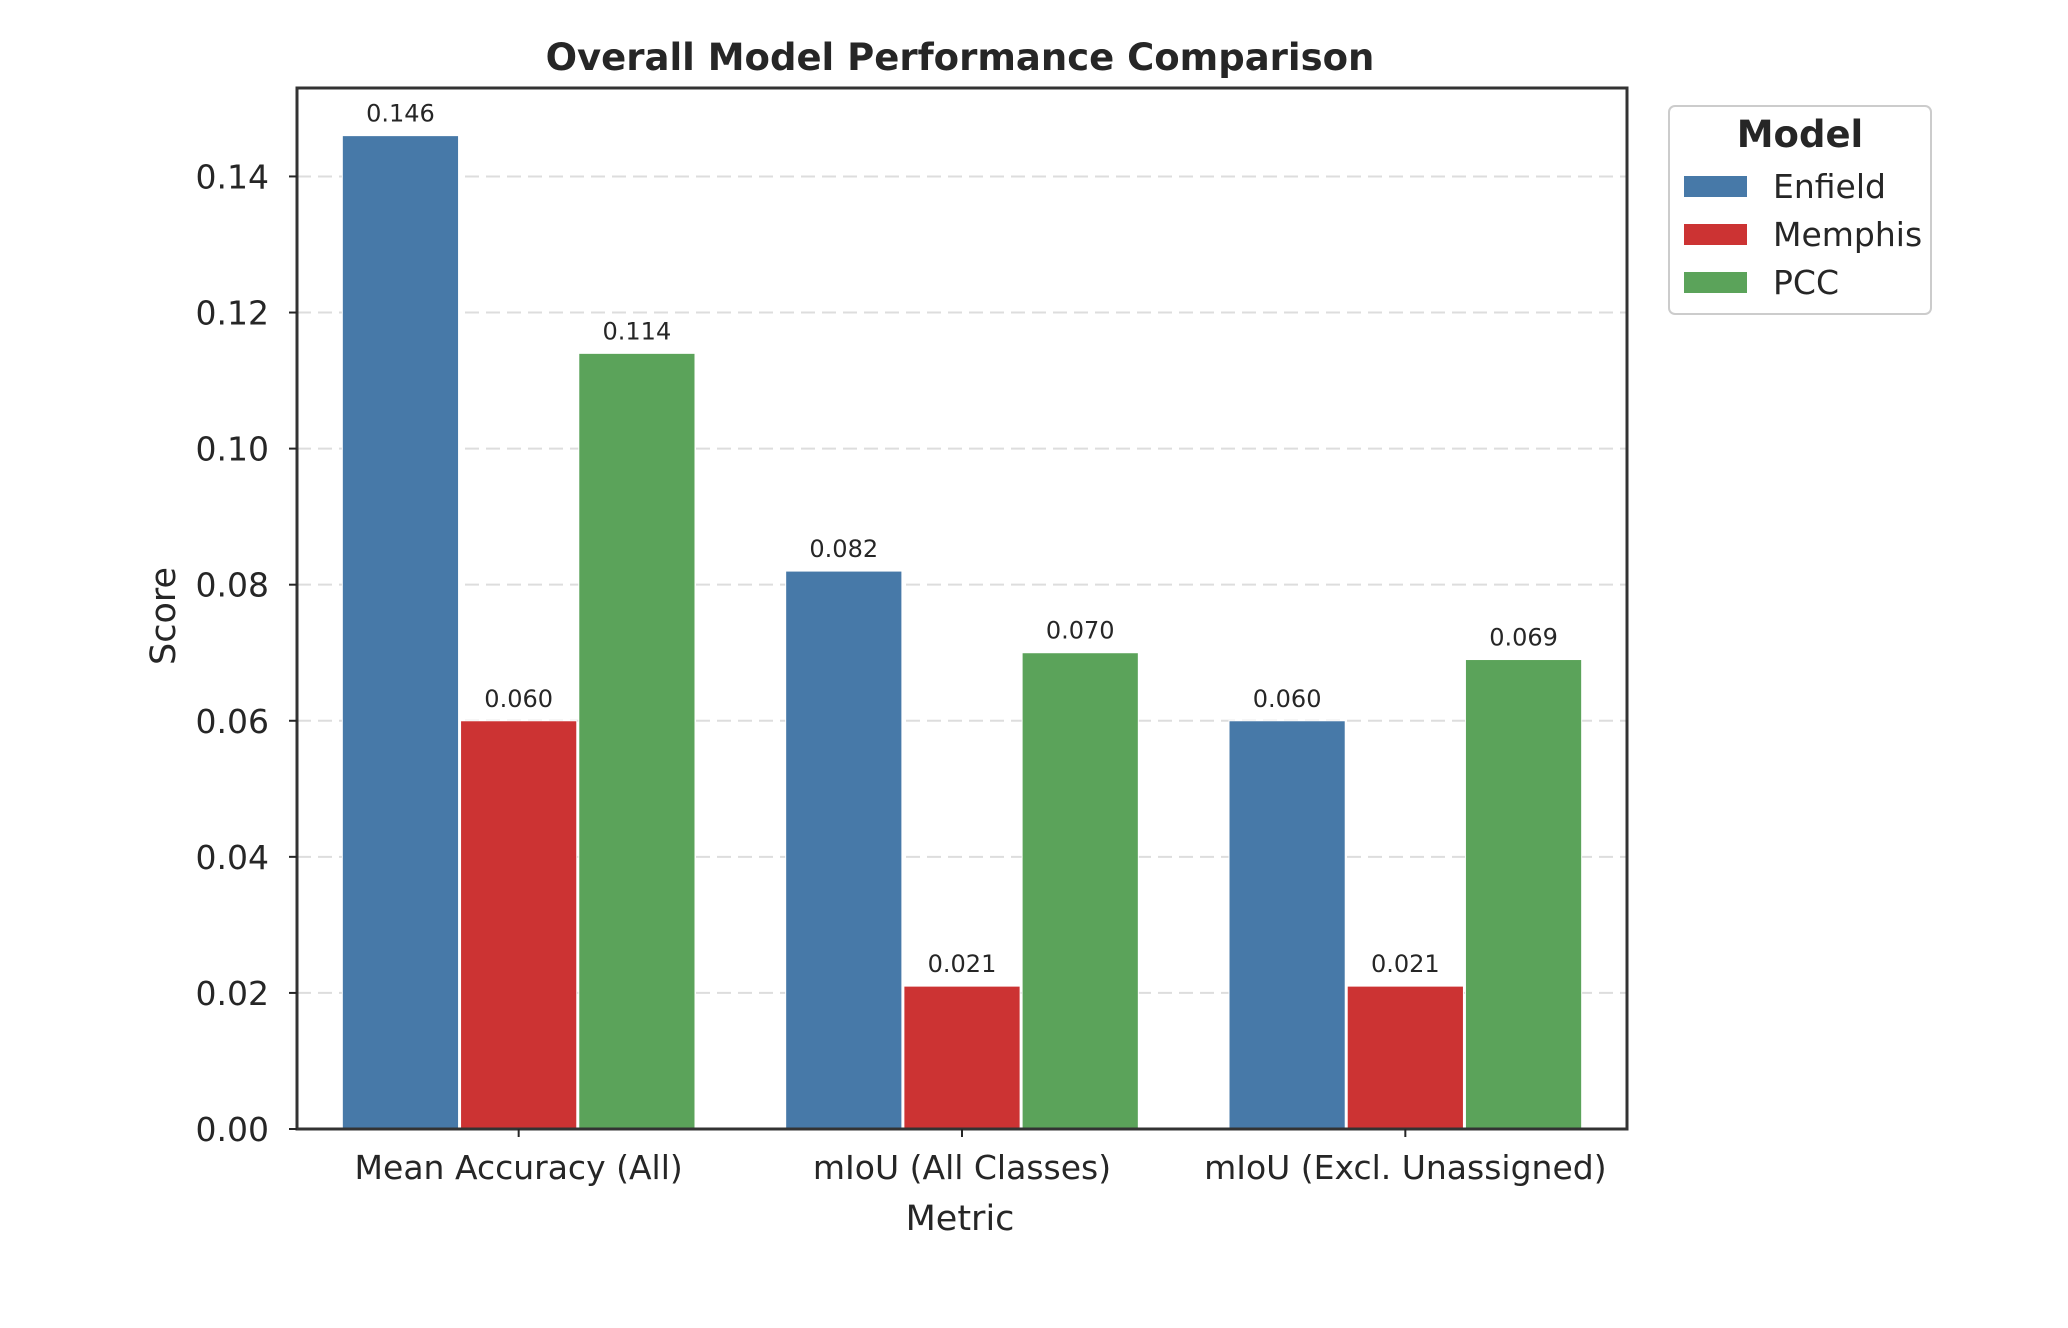 This screenshot has height=1328, width=2068. Describe the element at coordinates (843, 549) in the screenshot. I see `value-label: 0.082` at that location.